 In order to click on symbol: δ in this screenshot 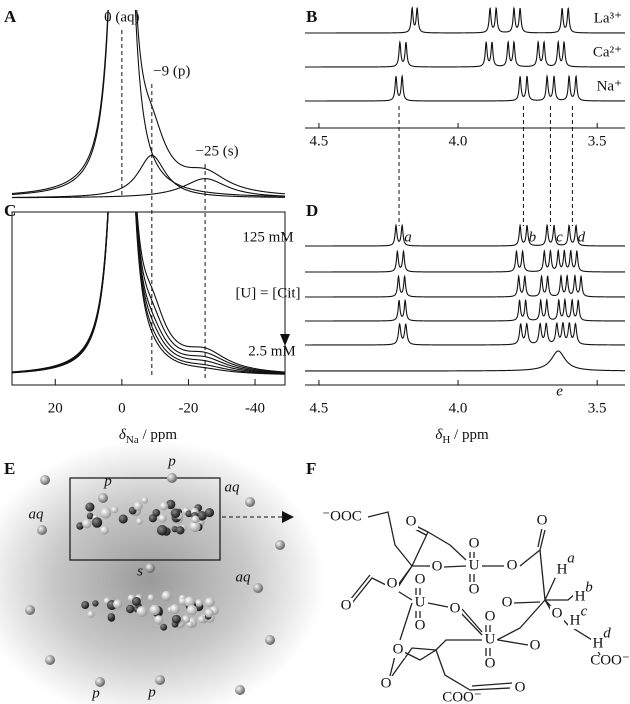, I will do `click(123, 435)`.